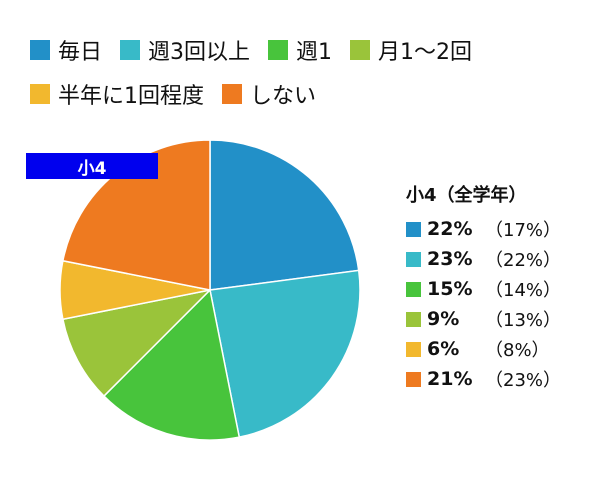 Image resolution: width=600 pixels, height=477 pixels. Describe the element at coordinates (466, 195) in the screenshot. I see `panel-title: 小4（全学年）` at that location.